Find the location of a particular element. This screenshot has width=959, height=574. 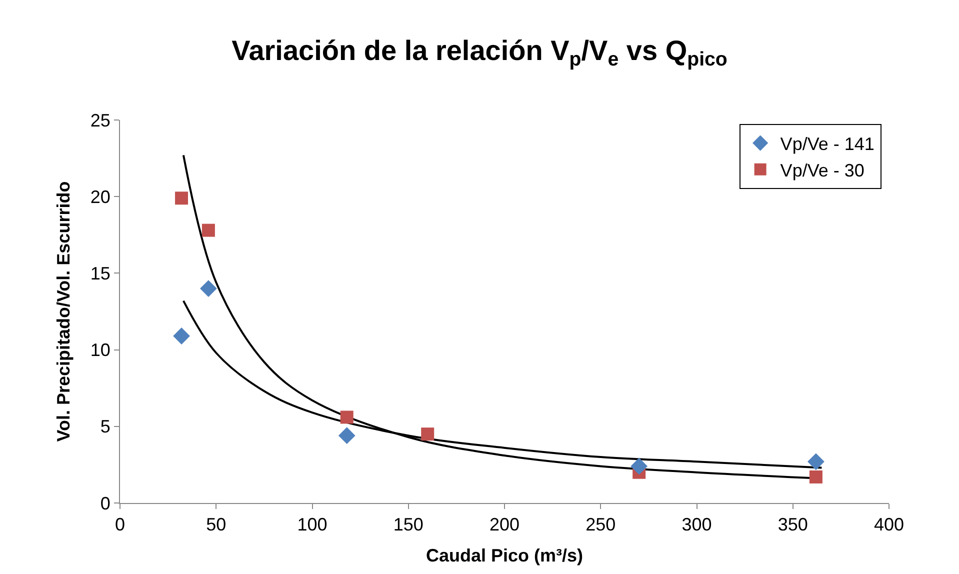

y-tick-label: 0 is located at coordinates (105, 503).